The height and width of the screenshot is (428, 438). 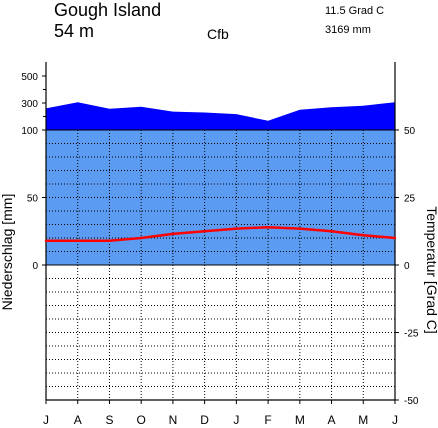 I want to click on y-axis-left-title: Niederschlag [mm], so click(x=7, y=252).